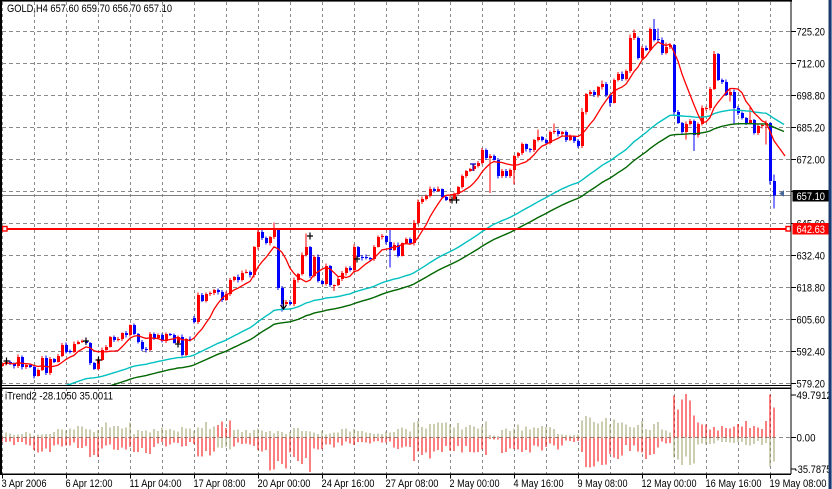 This screenshot has height=489, width=832. Describe the element at coordinates (348, 483) in the screenshot. I see `svg-text: 24 Apr 16:00` at that location.